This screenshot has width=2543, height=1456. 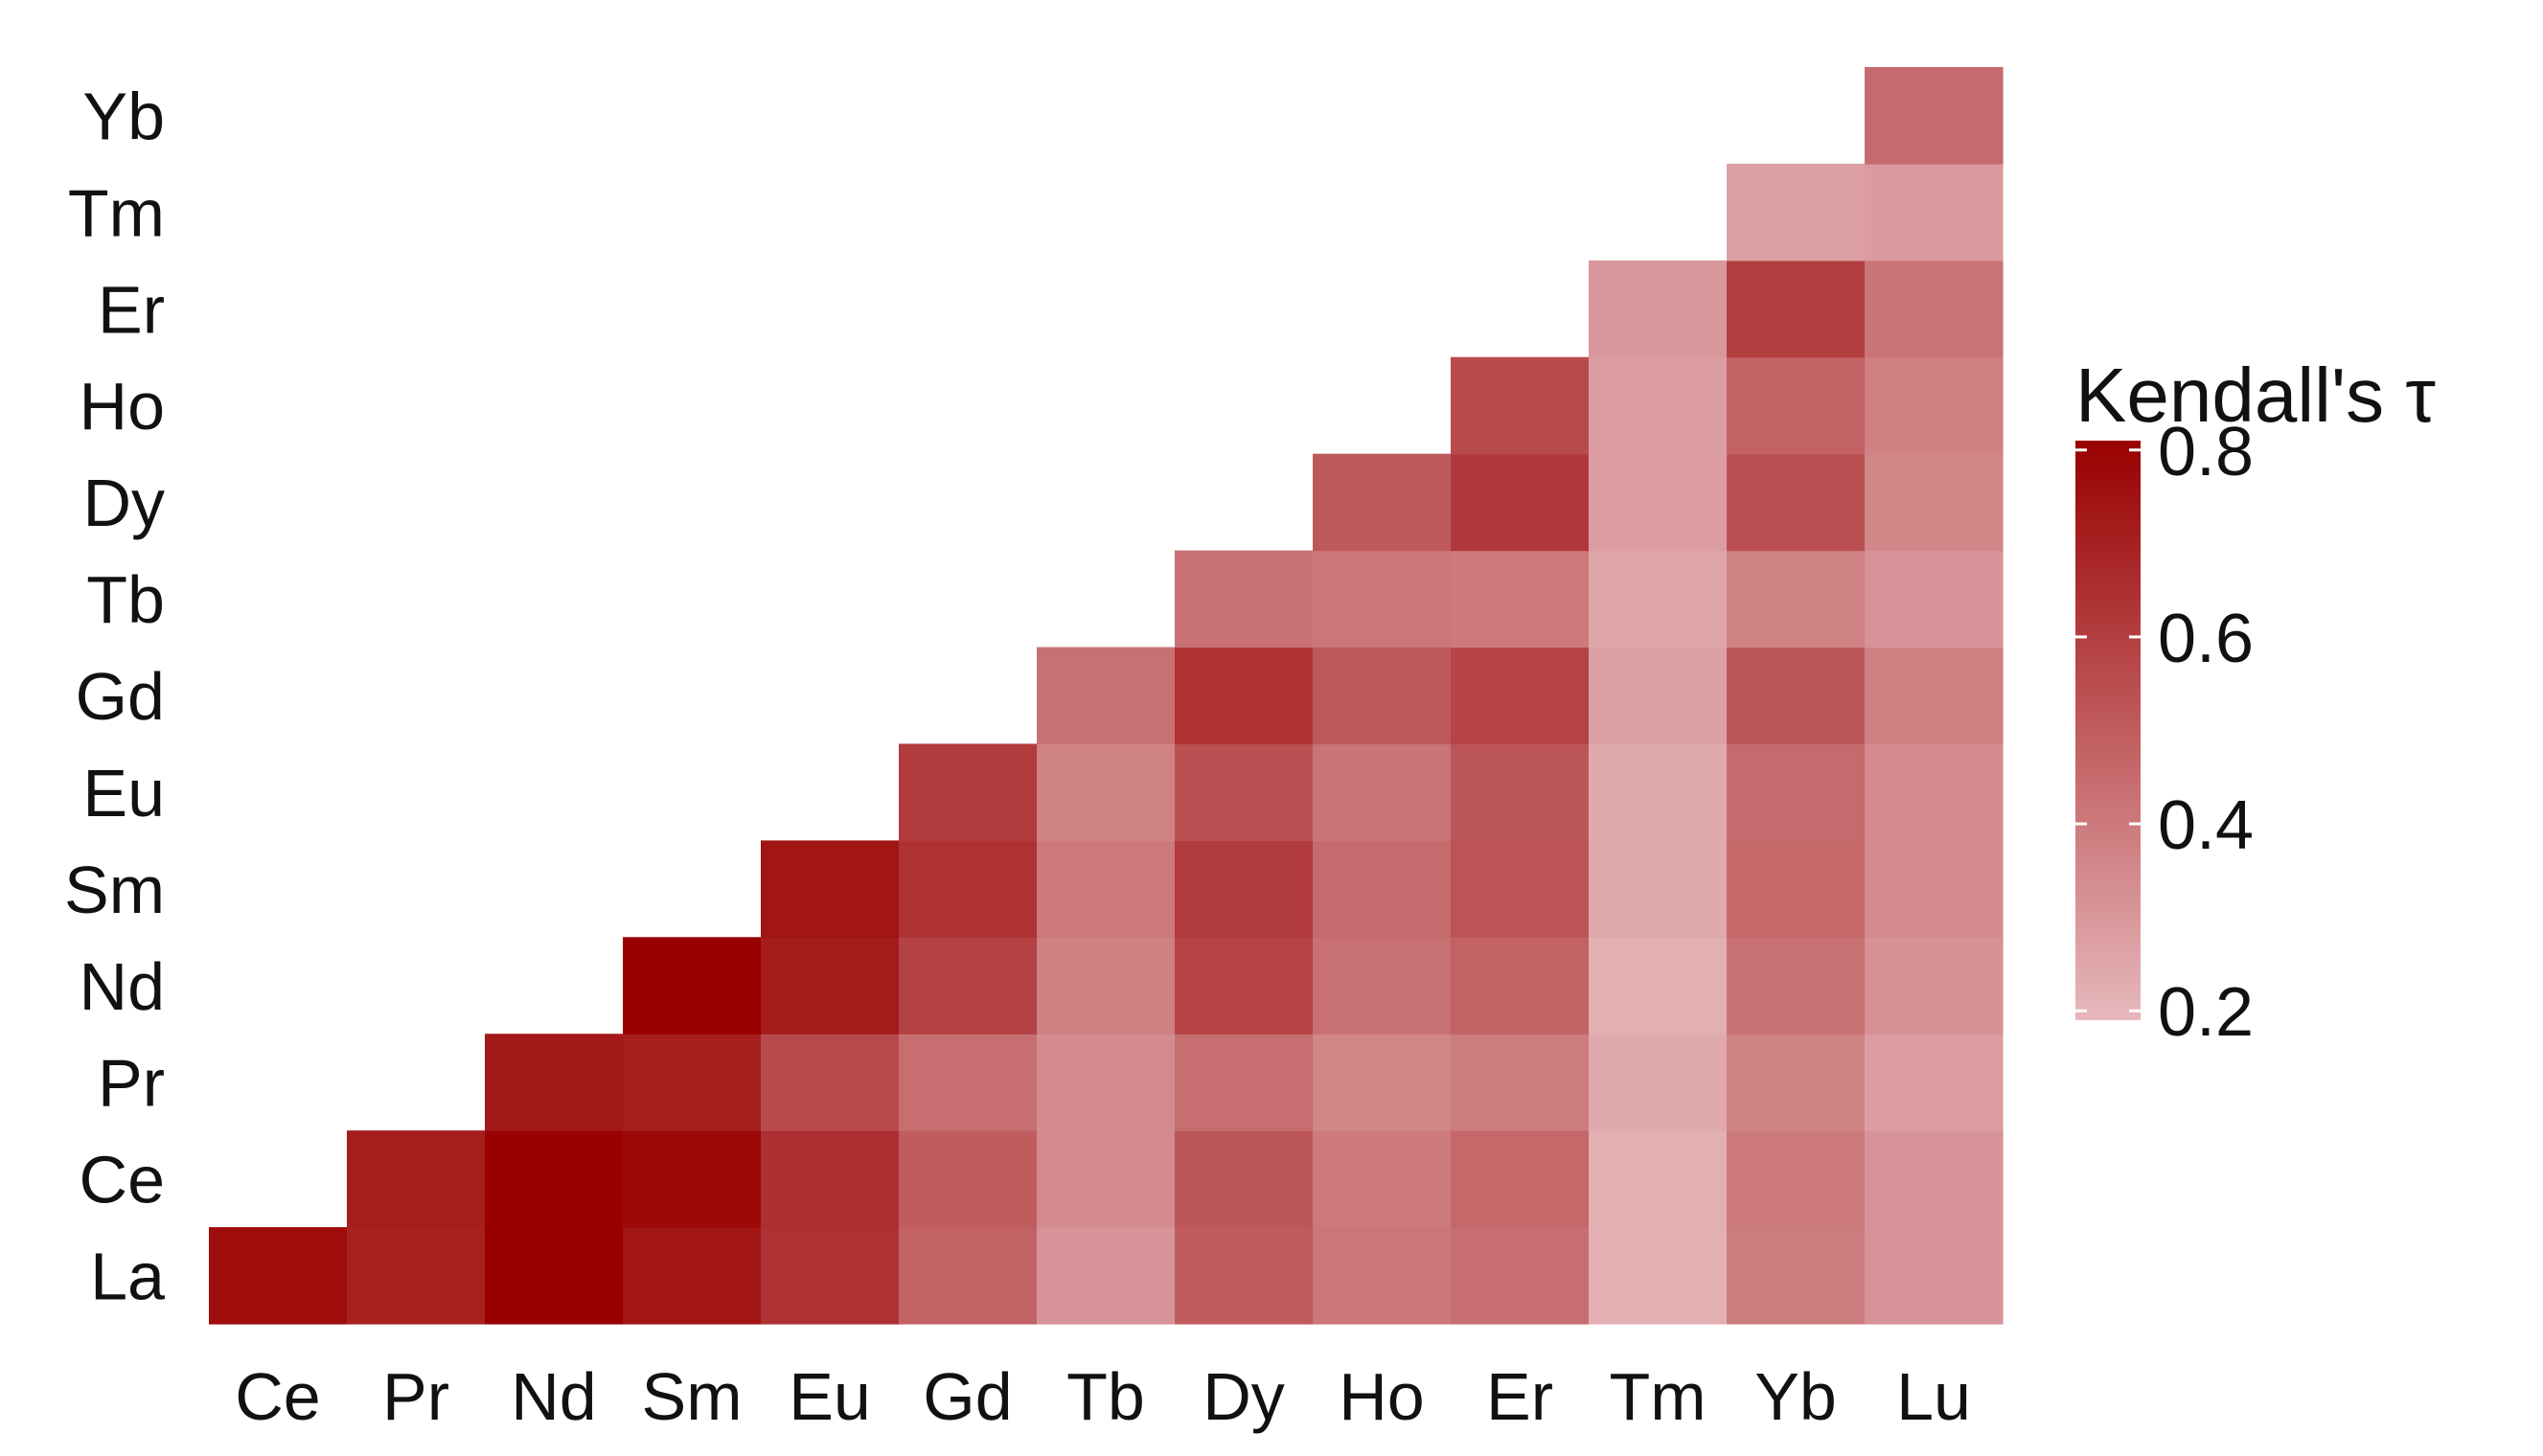 What do you see at coordinates (692, 1276) in the screenshot?
I see `heatmap-cell-la-sm` at bounding box center [692, 1276].